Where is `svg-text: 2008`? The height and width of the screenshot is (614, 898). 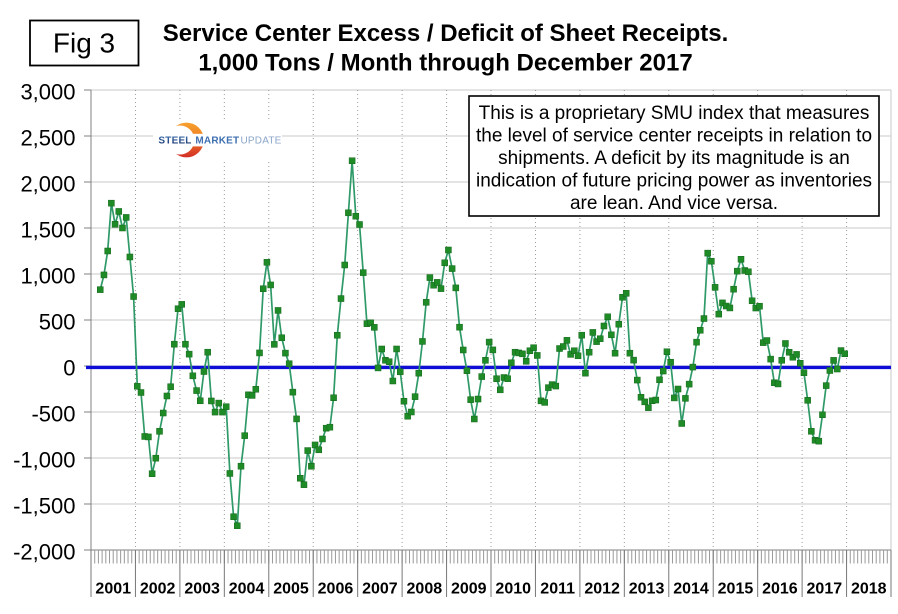
svg-text: 2008 is located at coordinates (425, 589).